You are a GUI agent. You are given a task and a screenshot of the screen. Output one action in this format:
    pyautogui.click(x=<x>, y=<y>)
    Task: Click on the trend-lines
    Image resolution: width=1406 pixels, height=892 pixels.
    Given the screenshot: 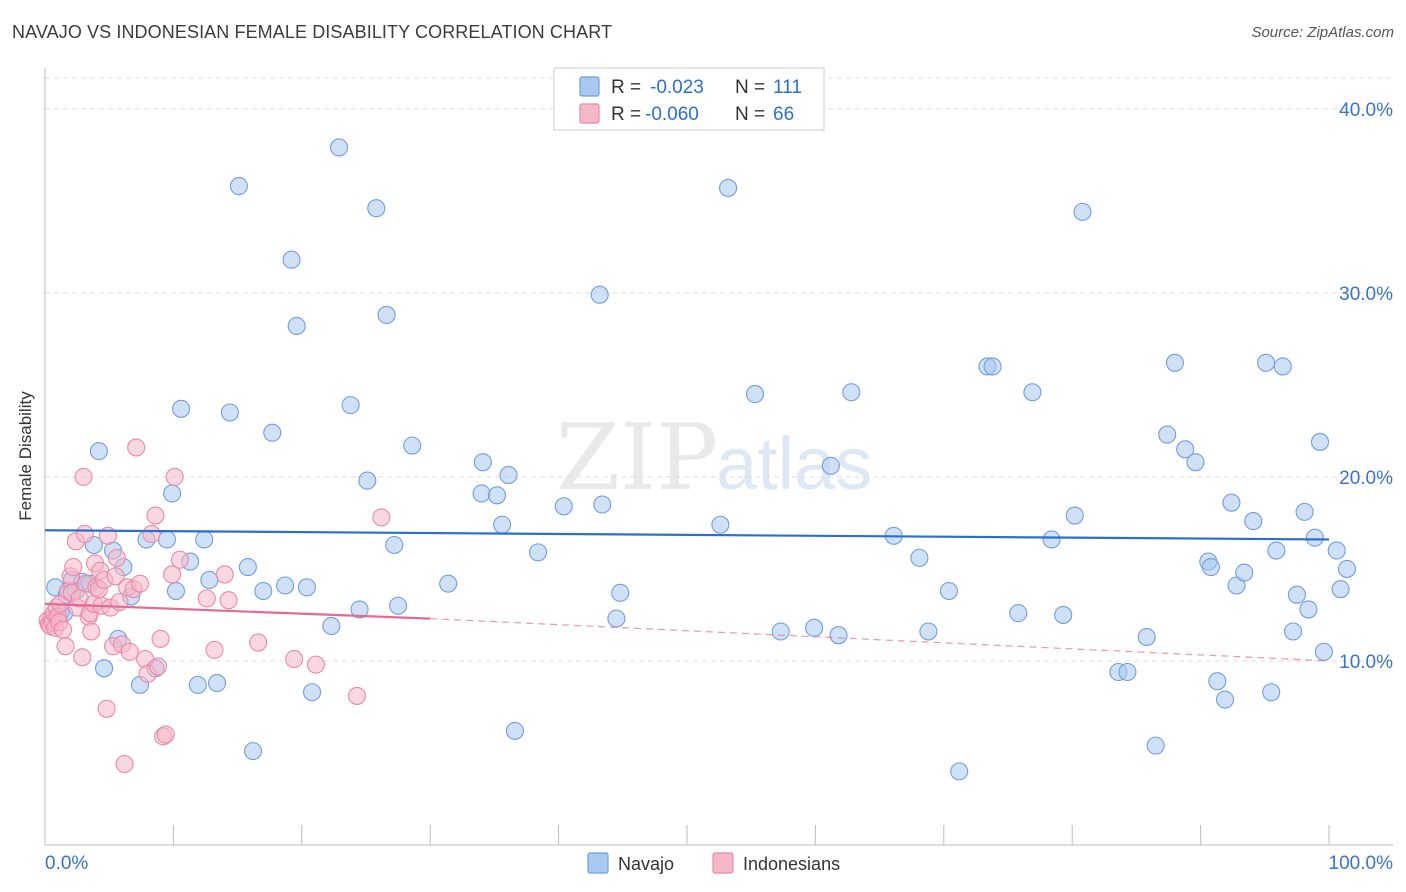 What is the action you would take?
    pyautogui.click(x=687, y=595)
    